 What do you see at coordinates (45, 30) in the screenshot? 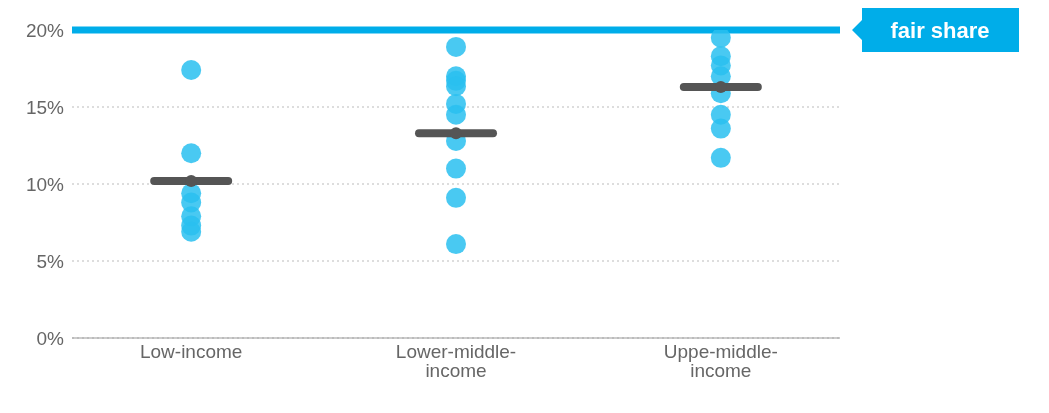
I see `y-tick-label: 20%` at bounding box center [45, 30].